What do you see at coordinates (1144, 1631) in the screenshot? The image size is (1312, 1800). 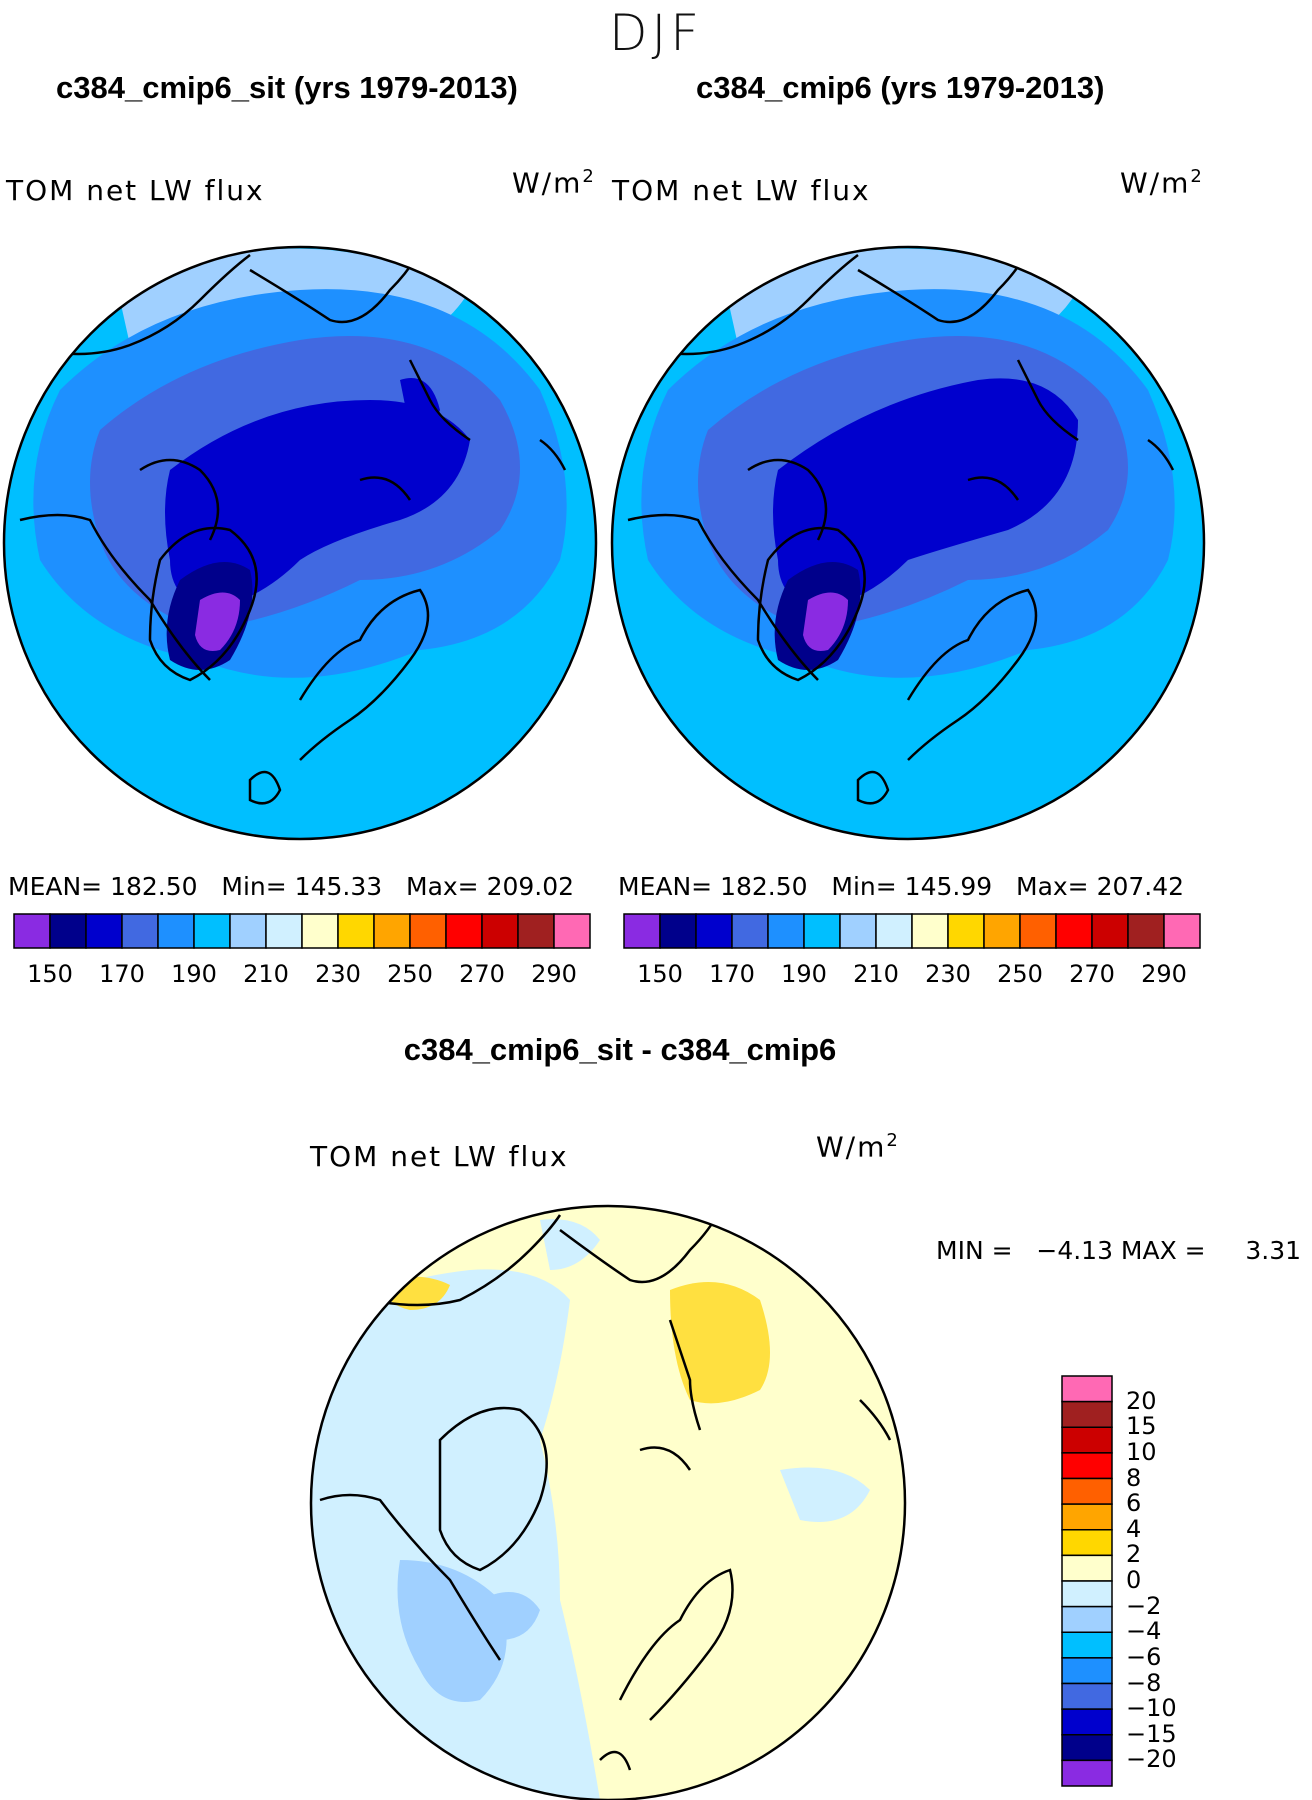 I see `diff-colorbar-tick-label: −4` at bounding box center [1144, 1631].